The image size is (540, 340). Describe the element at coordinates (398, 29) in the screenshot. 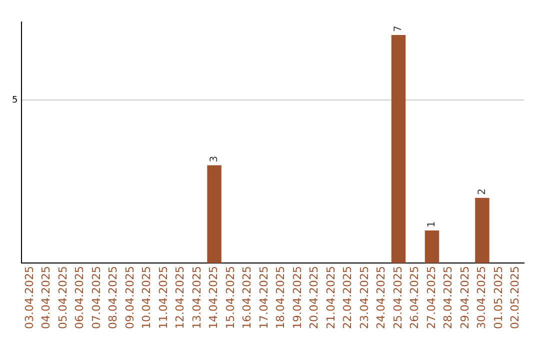

I see `data-label: 7` at that location.